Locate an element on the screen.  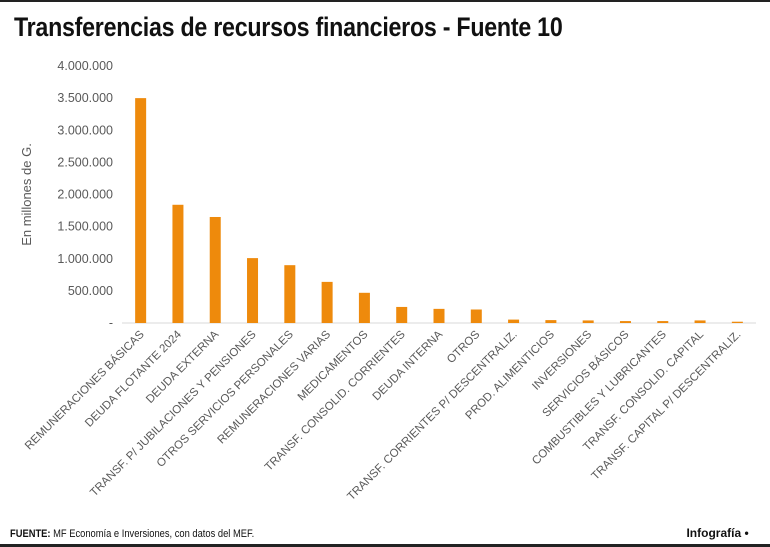
source-label: FUENTE: is located at coordinates (30, 534).